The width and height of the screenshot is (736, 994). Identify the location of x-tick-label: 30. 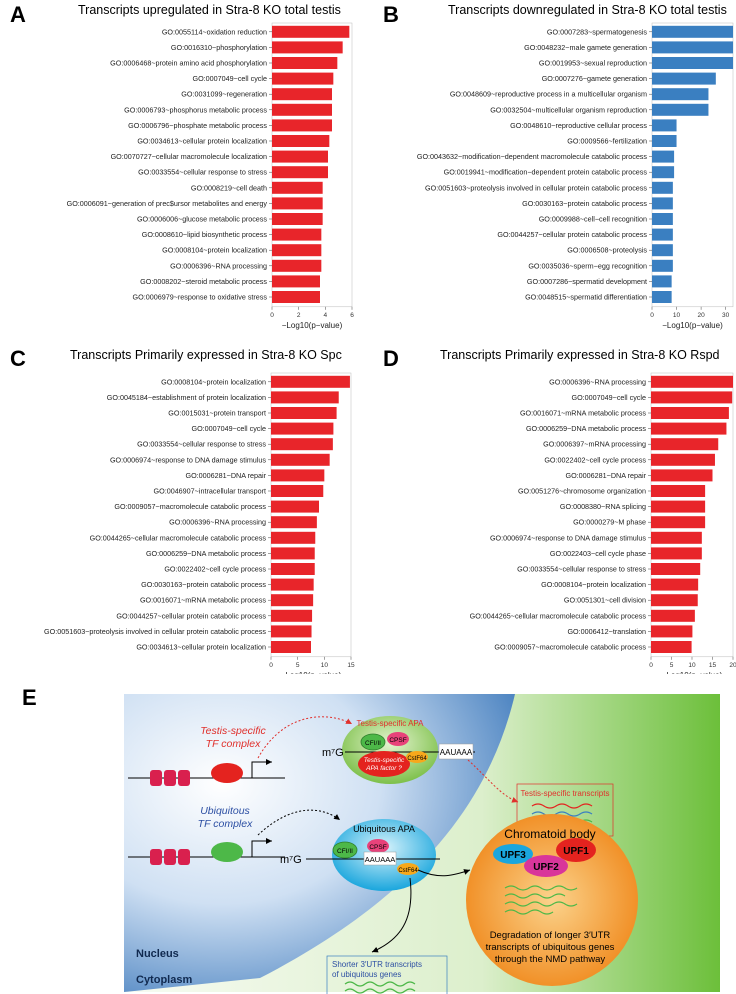
(726, 315).